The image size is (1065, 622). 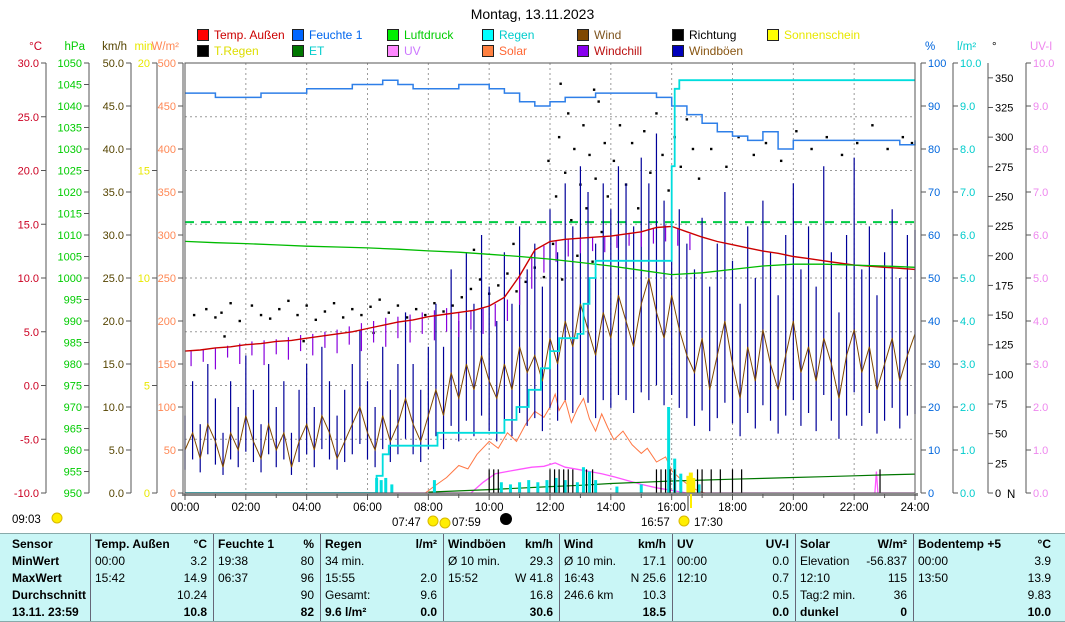 I want to click on stats-cell-label: 13:50, so click(x=933, y=578).